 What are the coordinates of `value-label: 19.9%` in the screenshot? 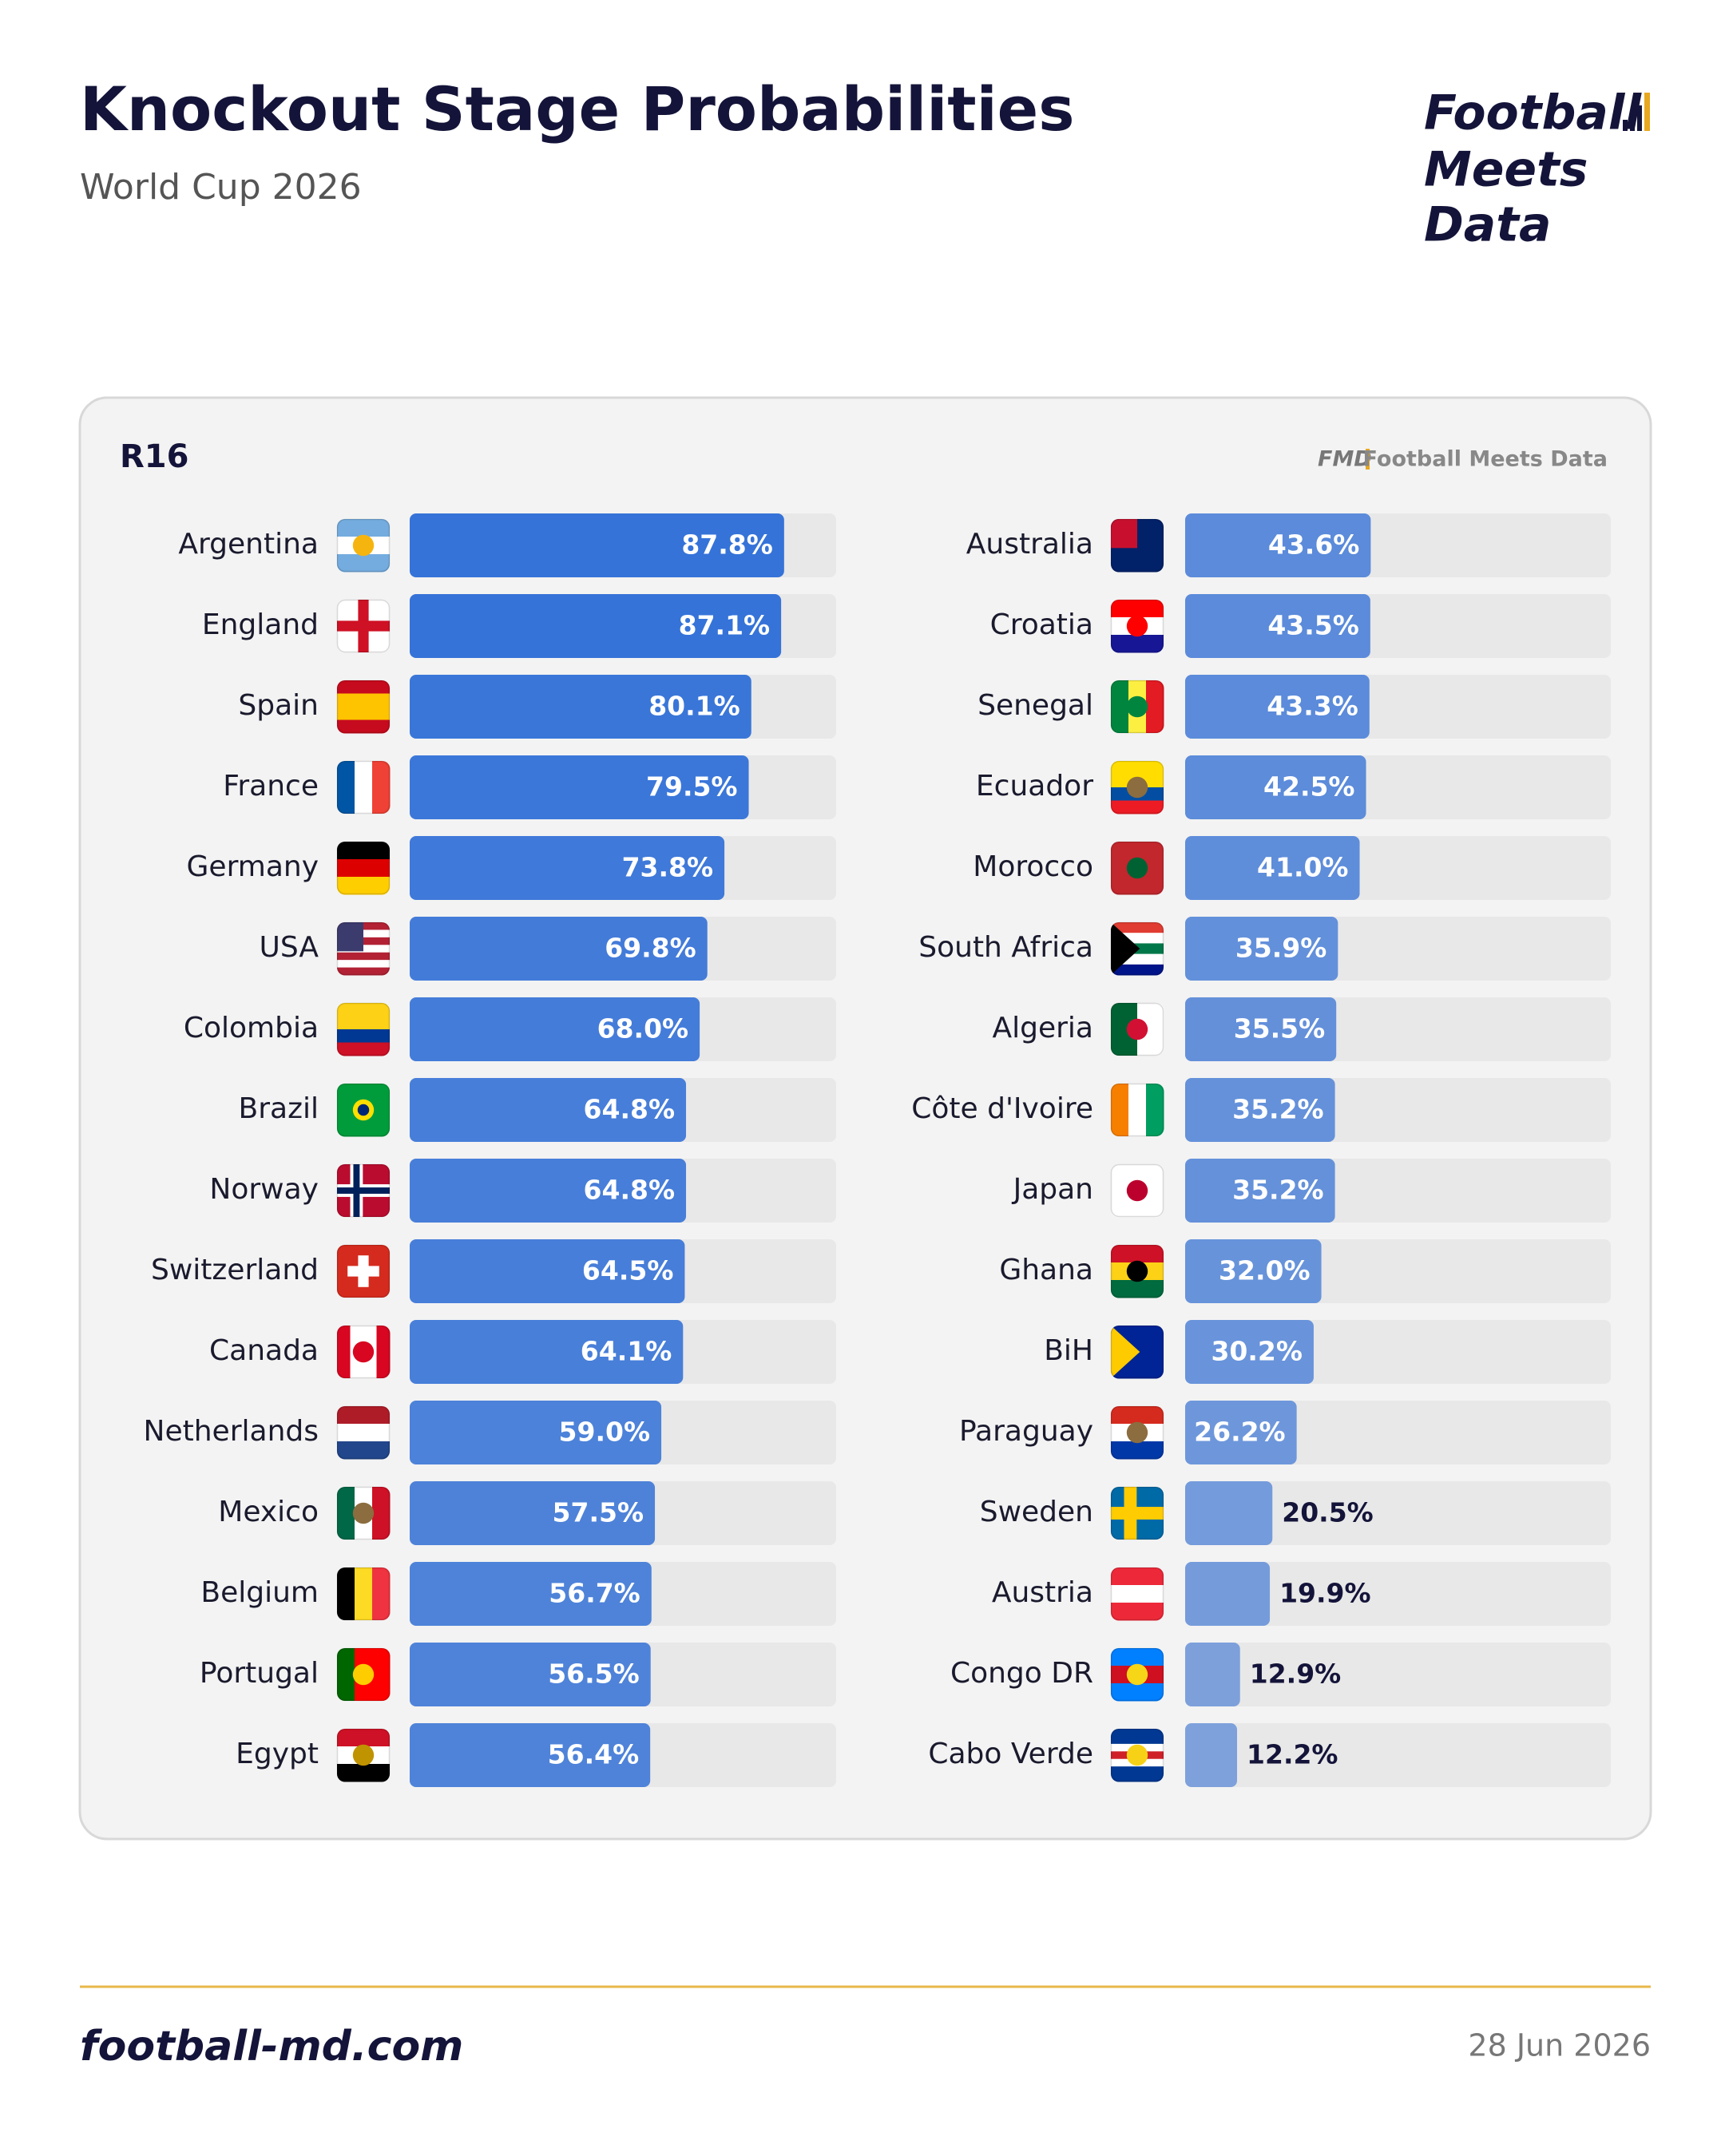 It's located at (1325, 1593).